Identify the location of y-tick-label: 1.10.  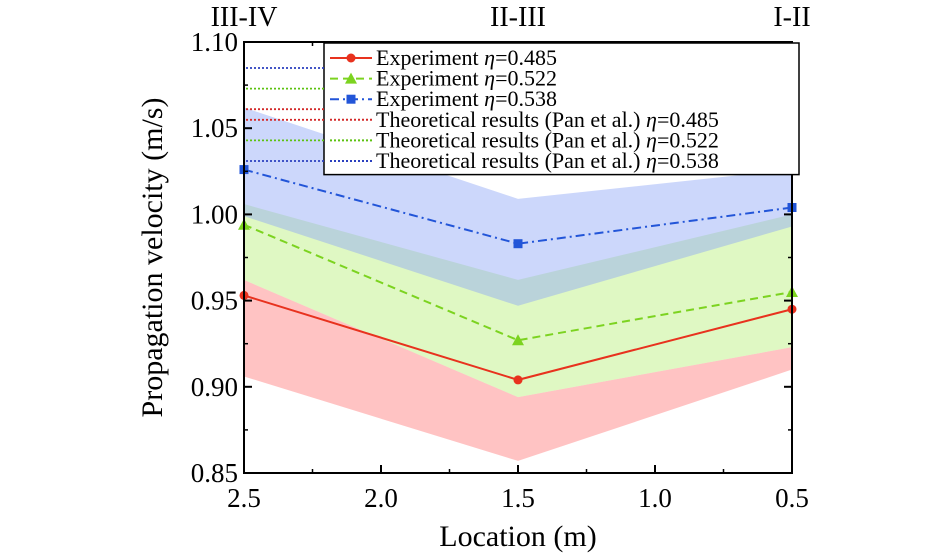
(214, 42).